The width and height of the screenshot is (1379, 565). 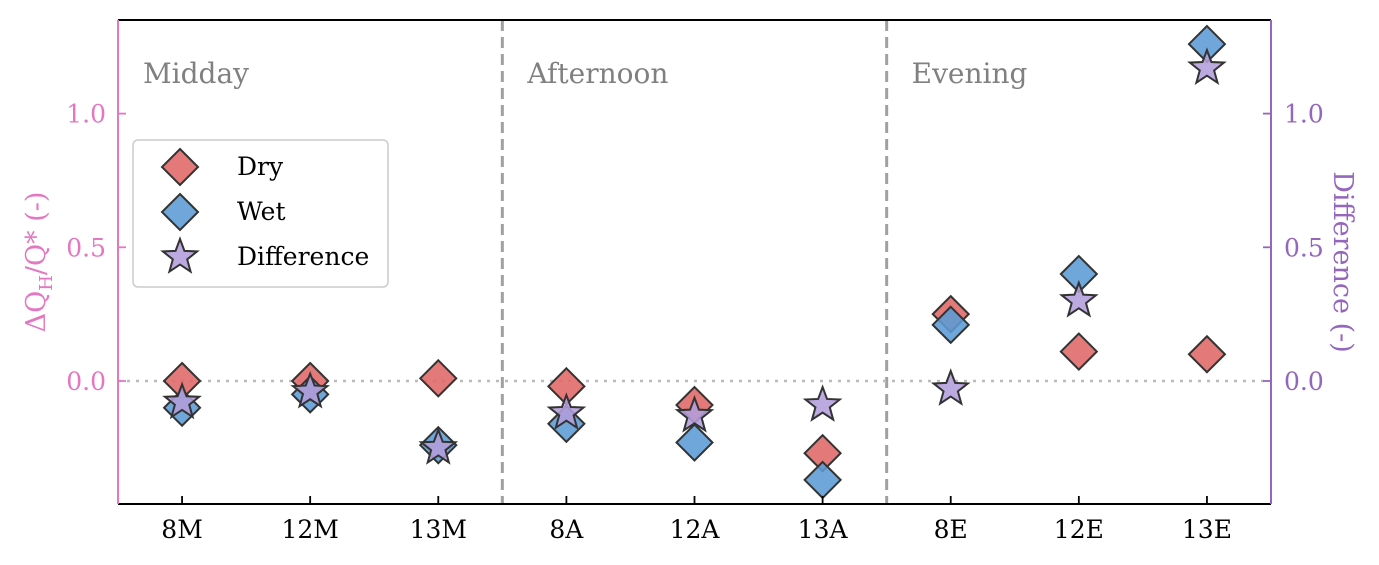 I want to click on legend-marker-dry, so click(x=180, y=167).